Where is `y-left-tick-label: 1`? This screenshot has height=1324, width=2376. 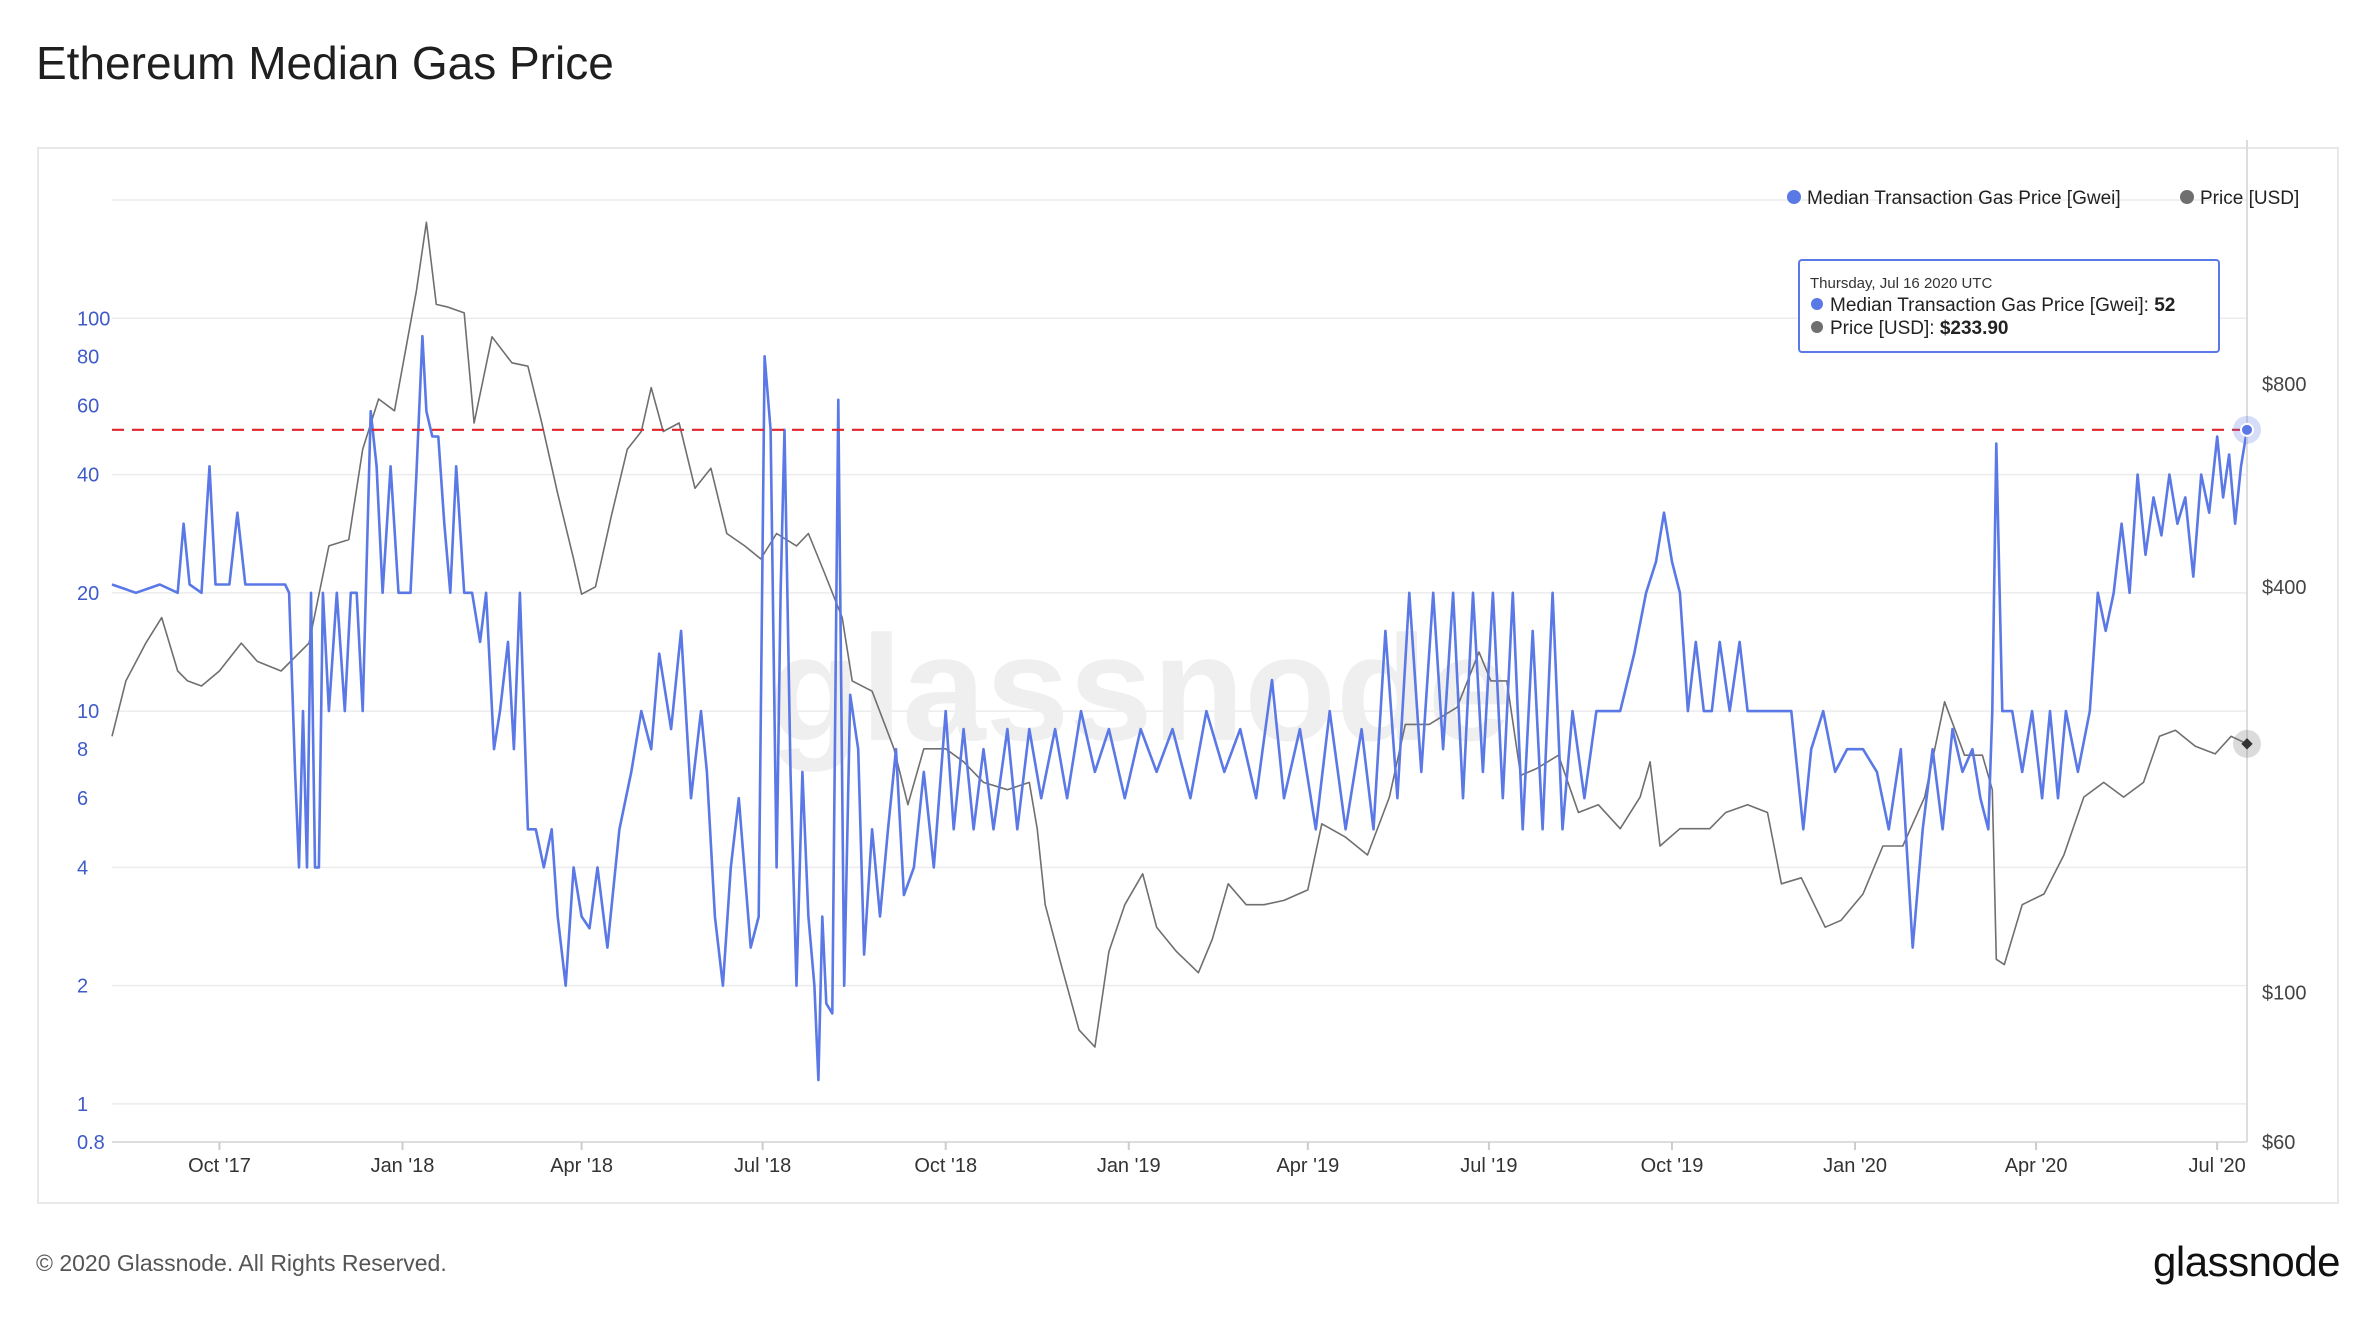 y-left-tick-label: 1 is located at coordinates (82, 1105).